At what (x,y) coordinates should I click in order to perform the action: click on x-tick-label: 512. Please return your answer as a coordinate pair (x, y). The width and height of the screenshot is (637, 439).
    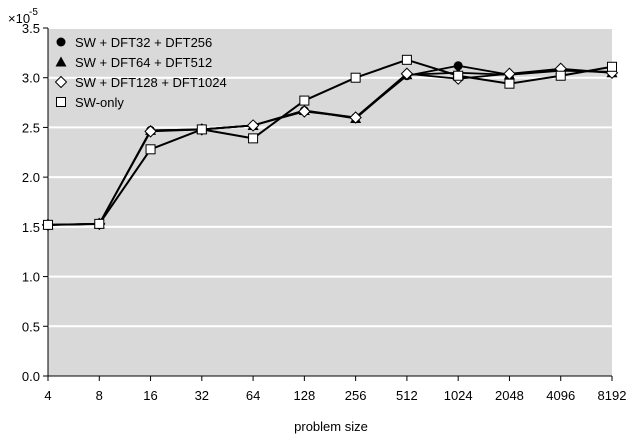
    Looking at the image, I should click on (407, 395).